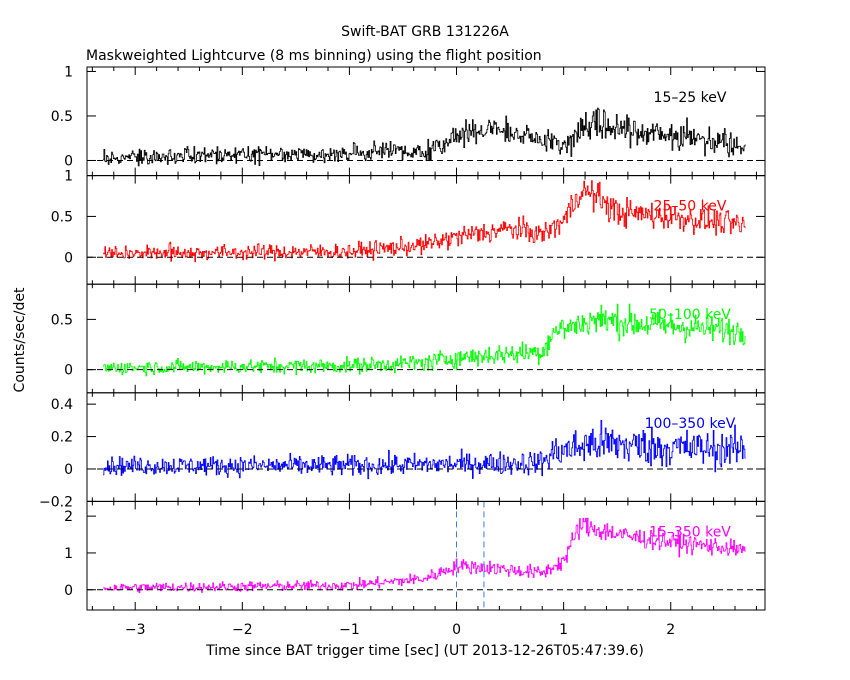  What do you see at coordinates (690, 424) in the screenshot?
I see `panel-energy-label: 100–350 keV` at bounding box center [690, 424].